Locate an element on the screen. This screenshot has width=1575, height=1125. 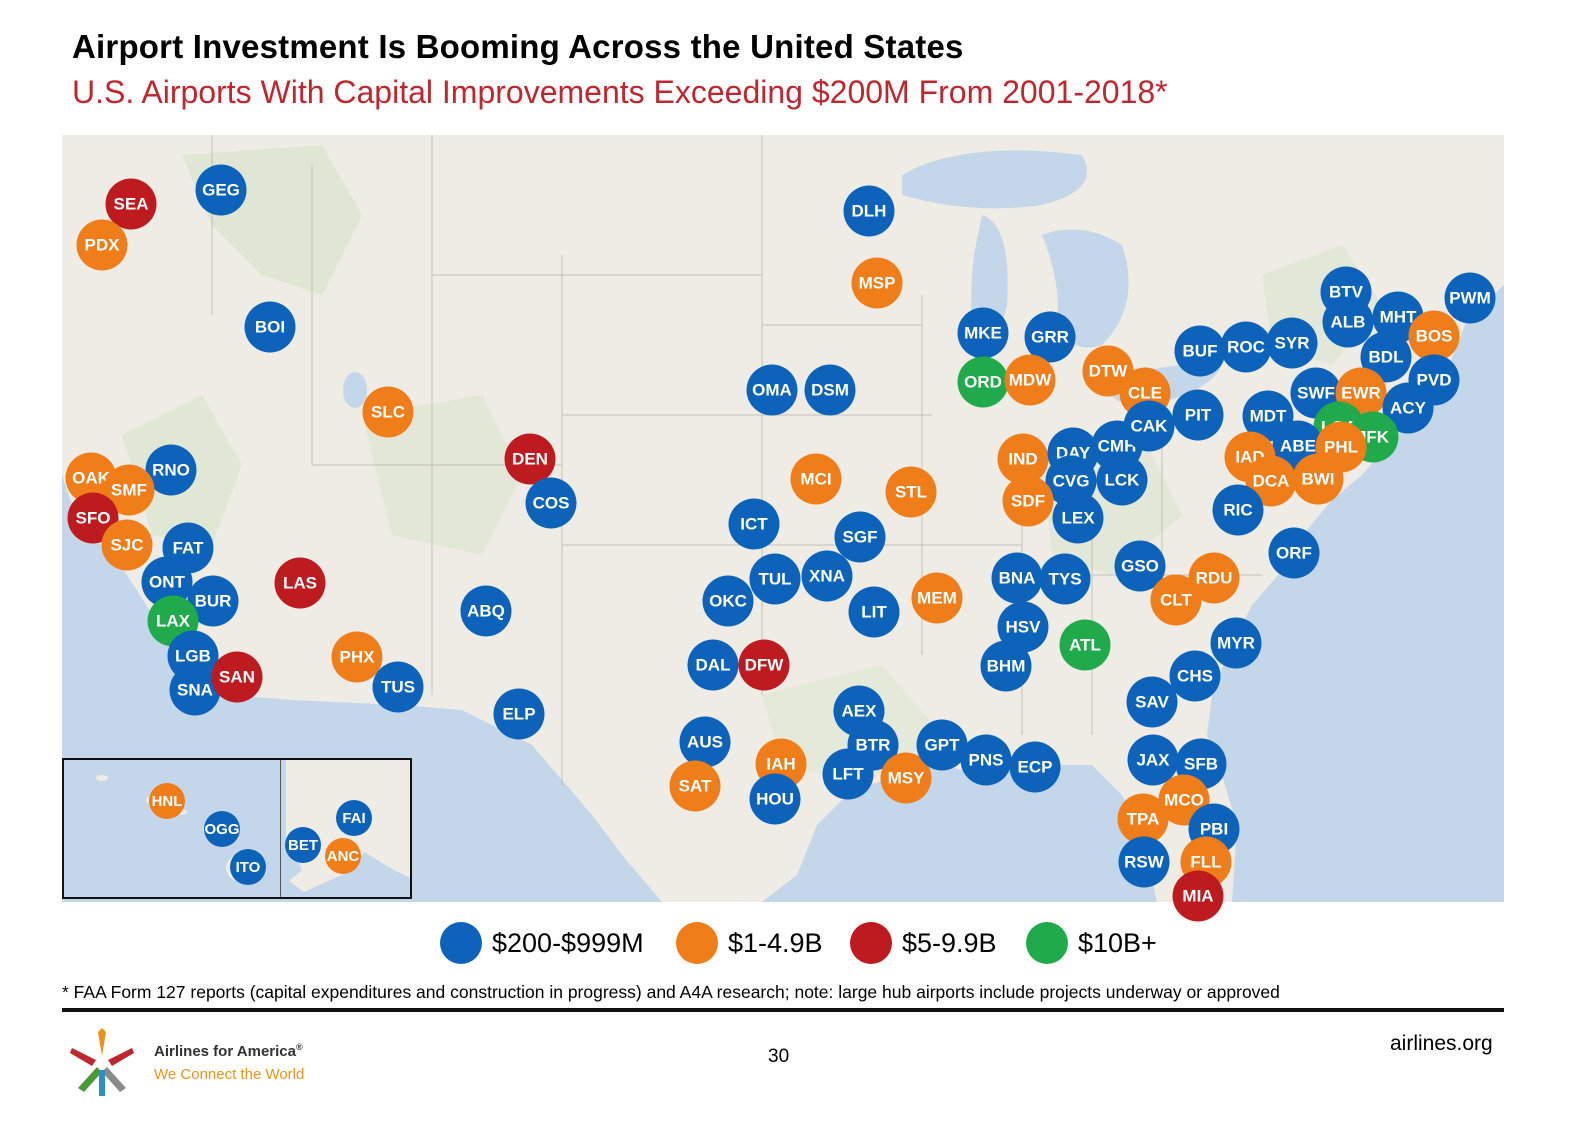
airport-marker-ind: IND is located at coordinates (1023, 459).